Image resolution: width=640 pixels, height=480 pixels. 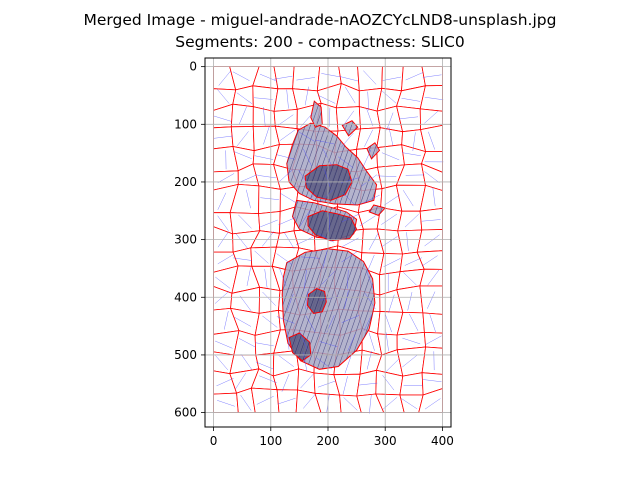 What do you see at coordinates (193, 67) in the screenshot?
I see `y-tick-label: 0` at bounding box center [193, 67].